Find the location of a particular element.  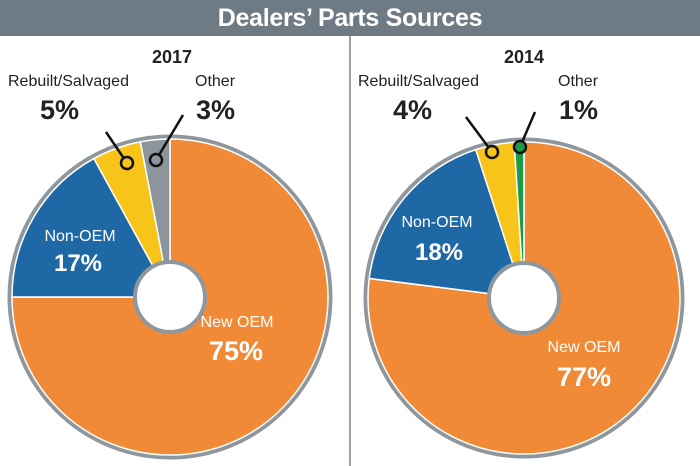

label-newoem-2017: New OEM is located at coordinates (237, 322).